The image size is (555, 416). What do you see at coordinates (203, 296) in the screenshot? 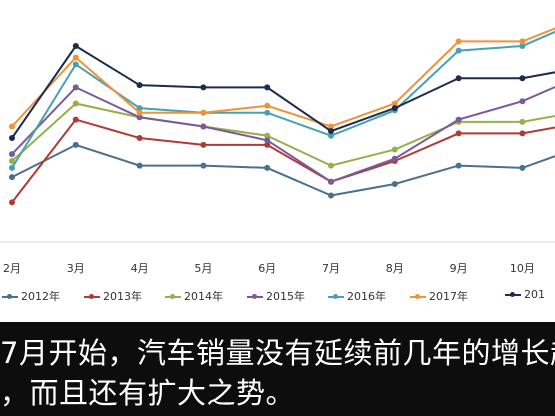
I see `legend-label: 2014年` at bounding box center [203, 296].